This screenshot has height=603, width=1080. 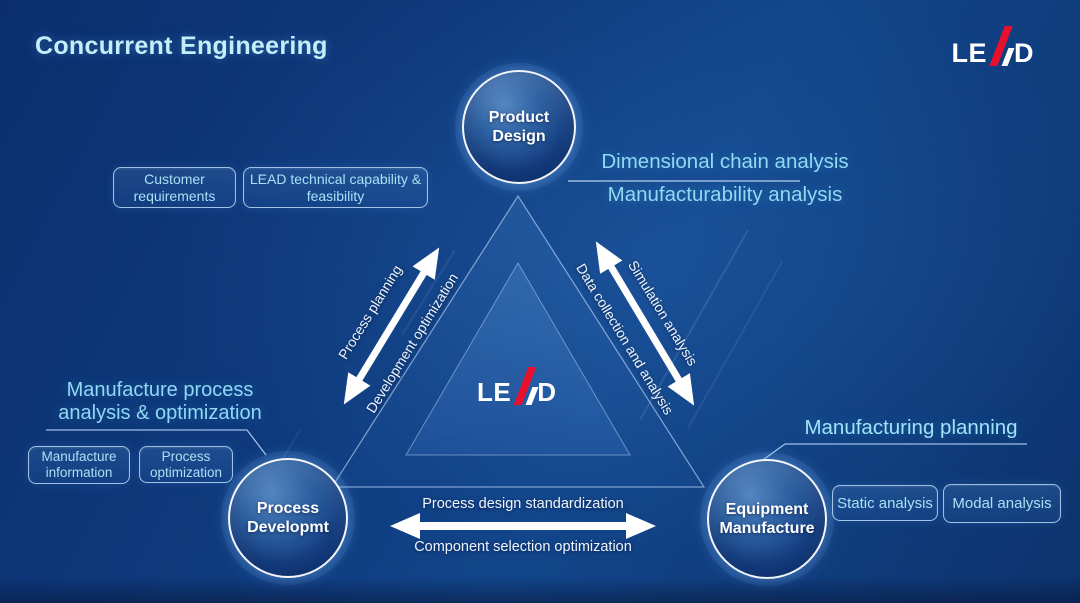 I want to click on node-equipment-manufacture-line1: Equipment, so click(x=767, y=509).